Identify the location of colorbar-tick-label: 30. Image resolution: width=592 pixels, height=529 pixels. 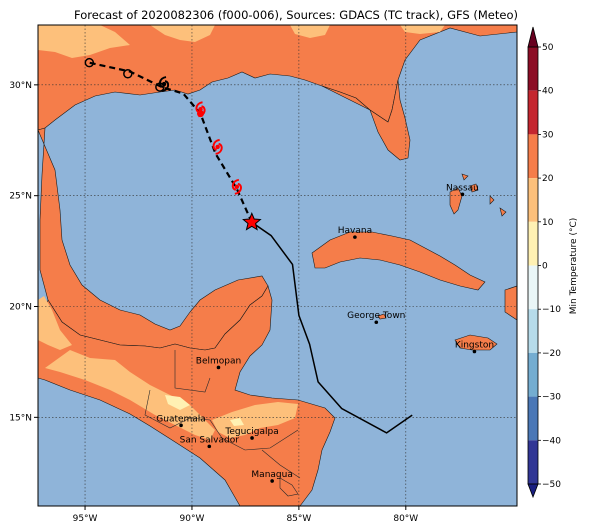
(548, 135).